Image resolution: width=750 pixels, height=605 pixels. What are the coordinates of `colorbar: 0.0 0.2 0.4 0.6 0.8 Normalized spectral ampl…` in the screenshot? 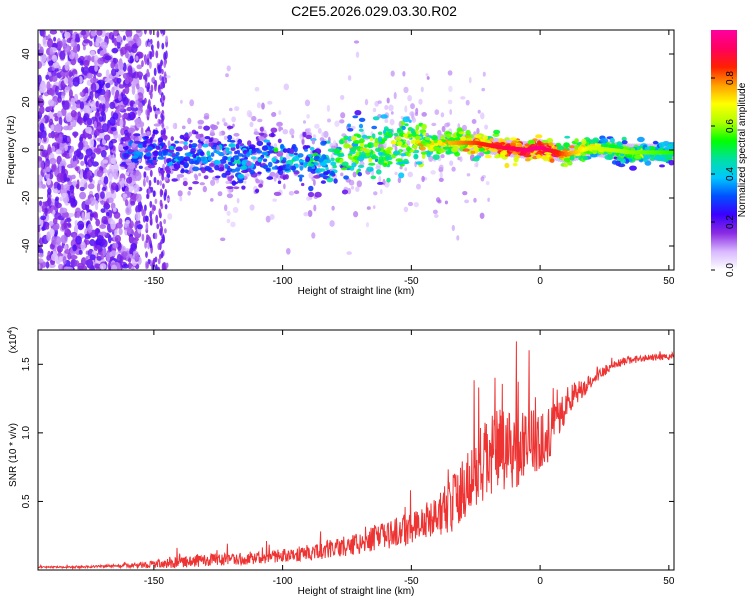 It's located at (729, 153).